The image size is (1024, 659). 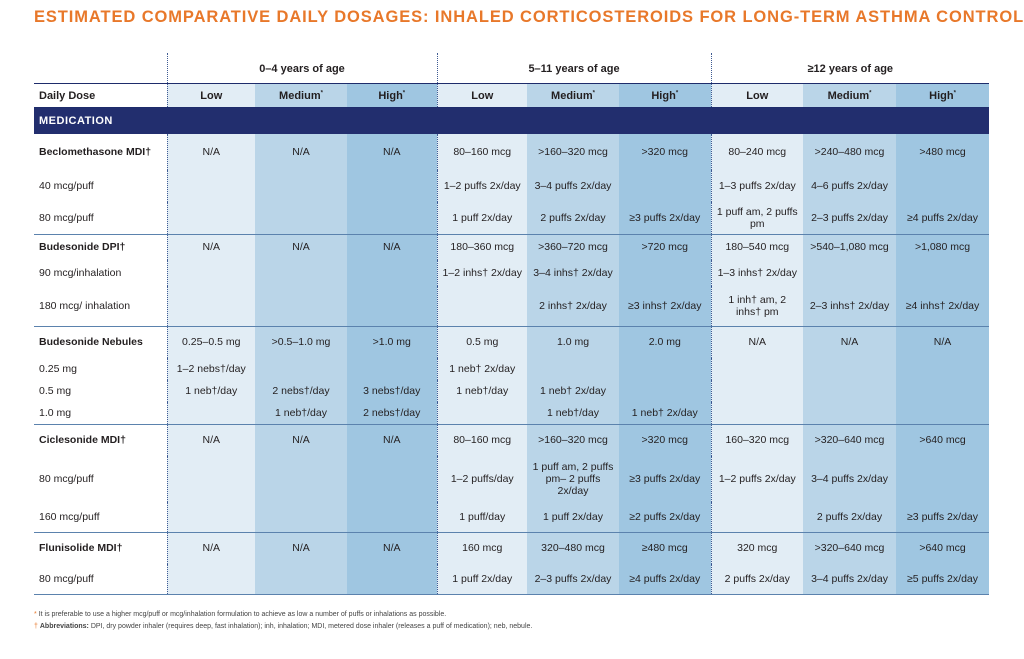 What do you see at coordinates (665, 517) in the screenshot?
I see `dose-cell: ≥2 puffs 2x/day` at bounding box center [665, 517].